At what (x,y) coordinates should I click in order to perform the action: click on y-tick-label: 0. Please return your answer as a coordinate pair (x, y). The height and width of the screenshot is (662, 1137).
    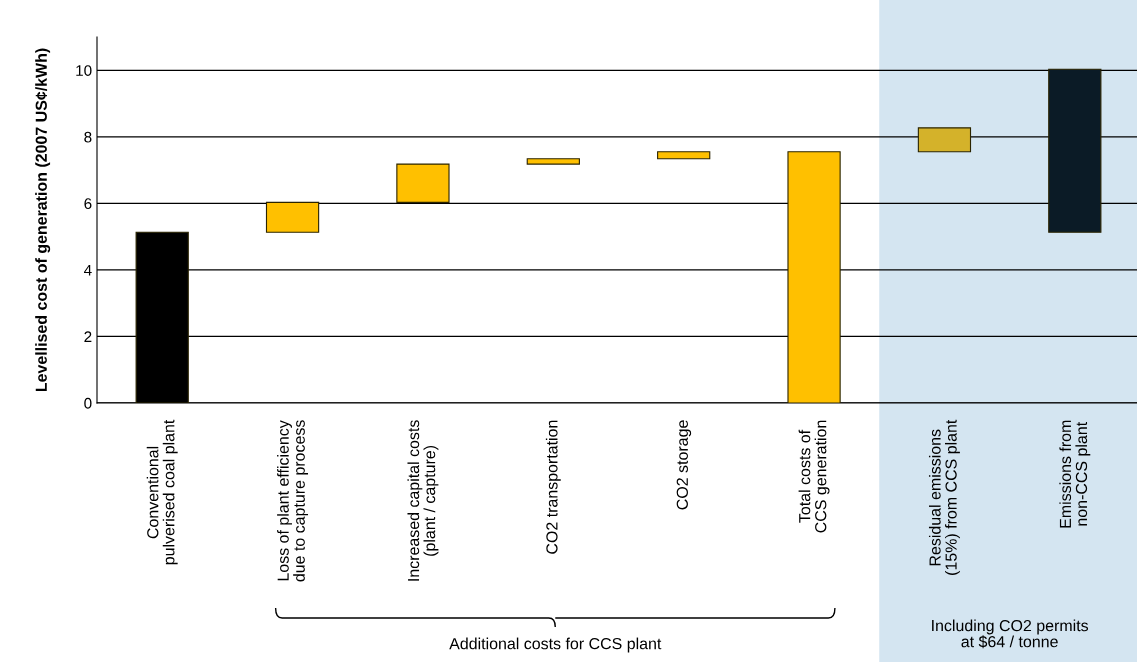
    Looking at the image, I should click on (88, 403).